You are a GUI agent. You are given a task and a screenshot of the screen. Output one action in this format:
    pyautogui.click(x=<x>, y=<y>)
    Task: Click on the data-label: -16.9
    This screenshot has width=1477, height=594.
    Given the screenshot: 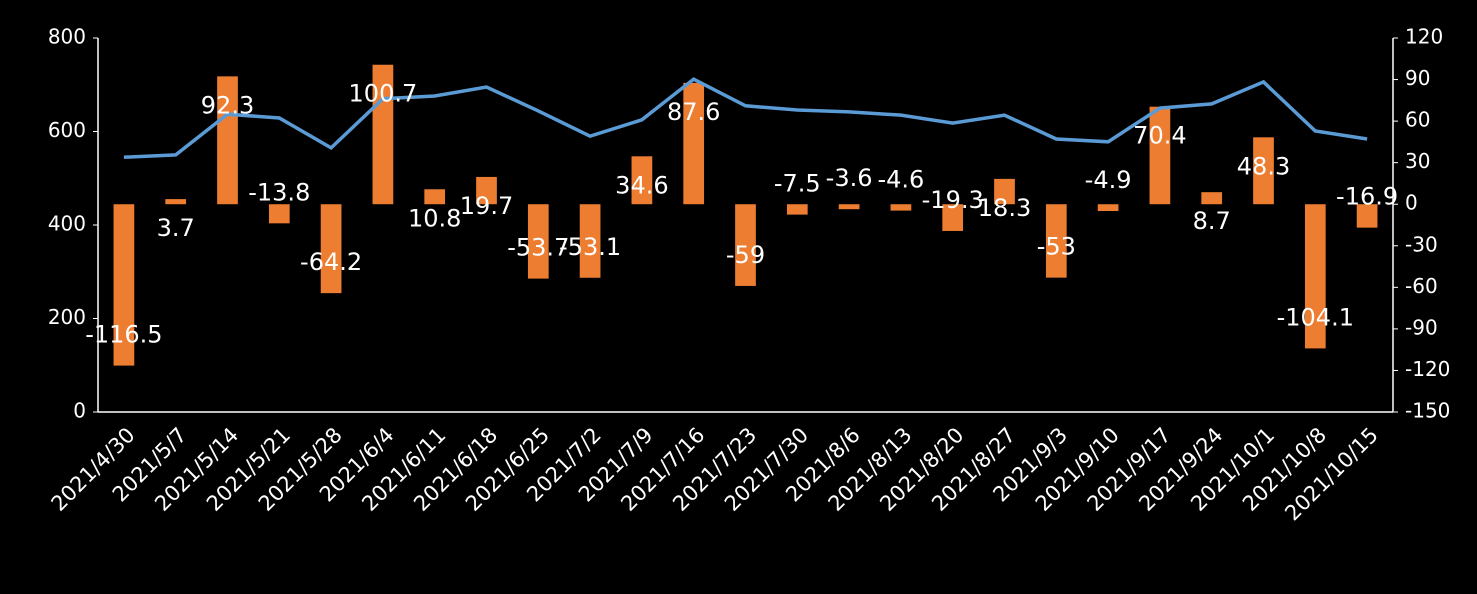 What is the action you would take?
    pyautogui.click(x=1367, y=197)
    